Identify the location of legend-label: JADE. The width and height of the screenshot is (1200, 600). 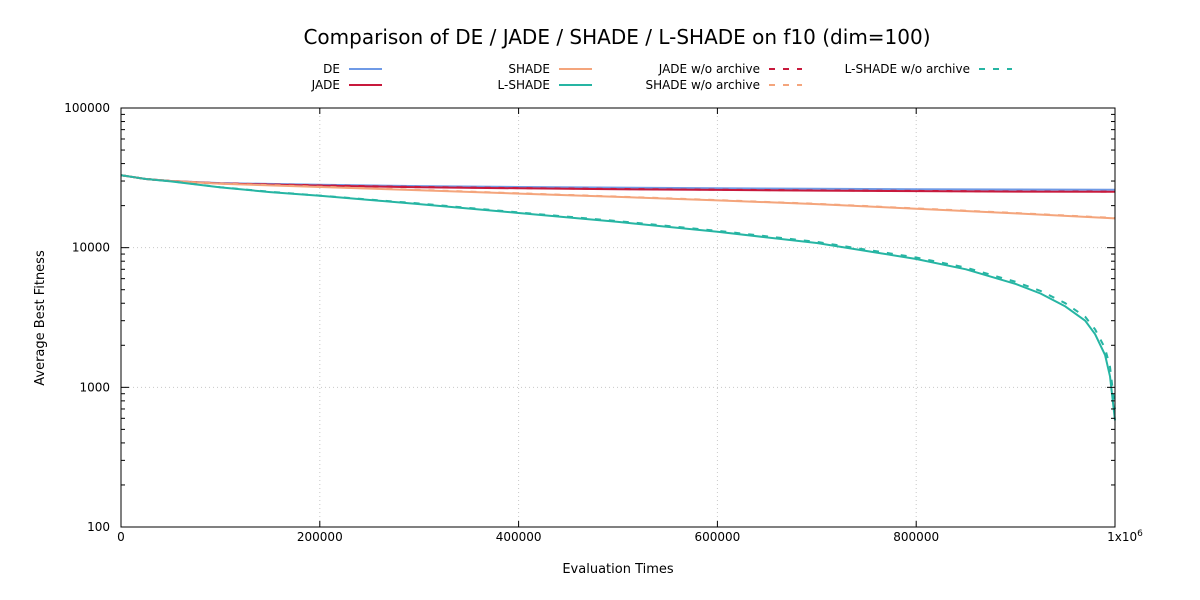
(325, 85).